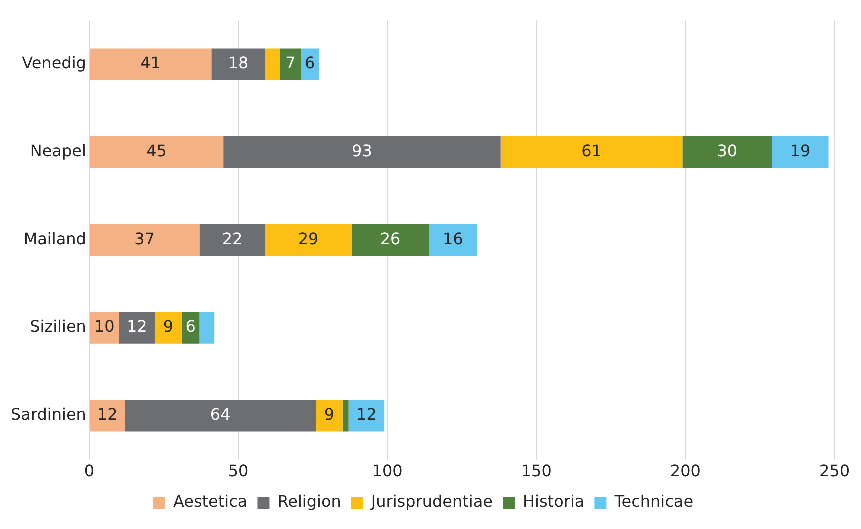 This screenshot has height=529, width=861. I want to click on y-tick-label: Sardinien, so click(48, 414).